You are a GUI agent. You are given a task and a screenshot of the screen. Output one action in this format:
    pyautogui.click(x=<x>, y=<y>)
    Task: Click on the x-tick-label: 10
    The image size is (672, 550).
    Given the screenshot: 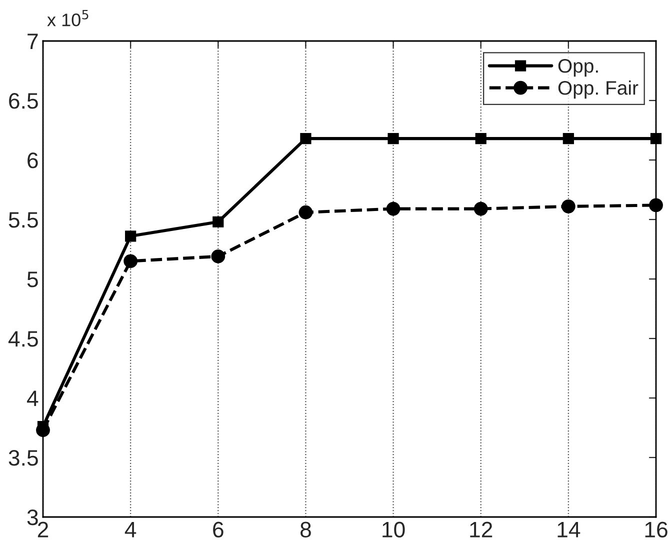 What is the action you would take?
    pyautogui.click(x=393, y=530)
    